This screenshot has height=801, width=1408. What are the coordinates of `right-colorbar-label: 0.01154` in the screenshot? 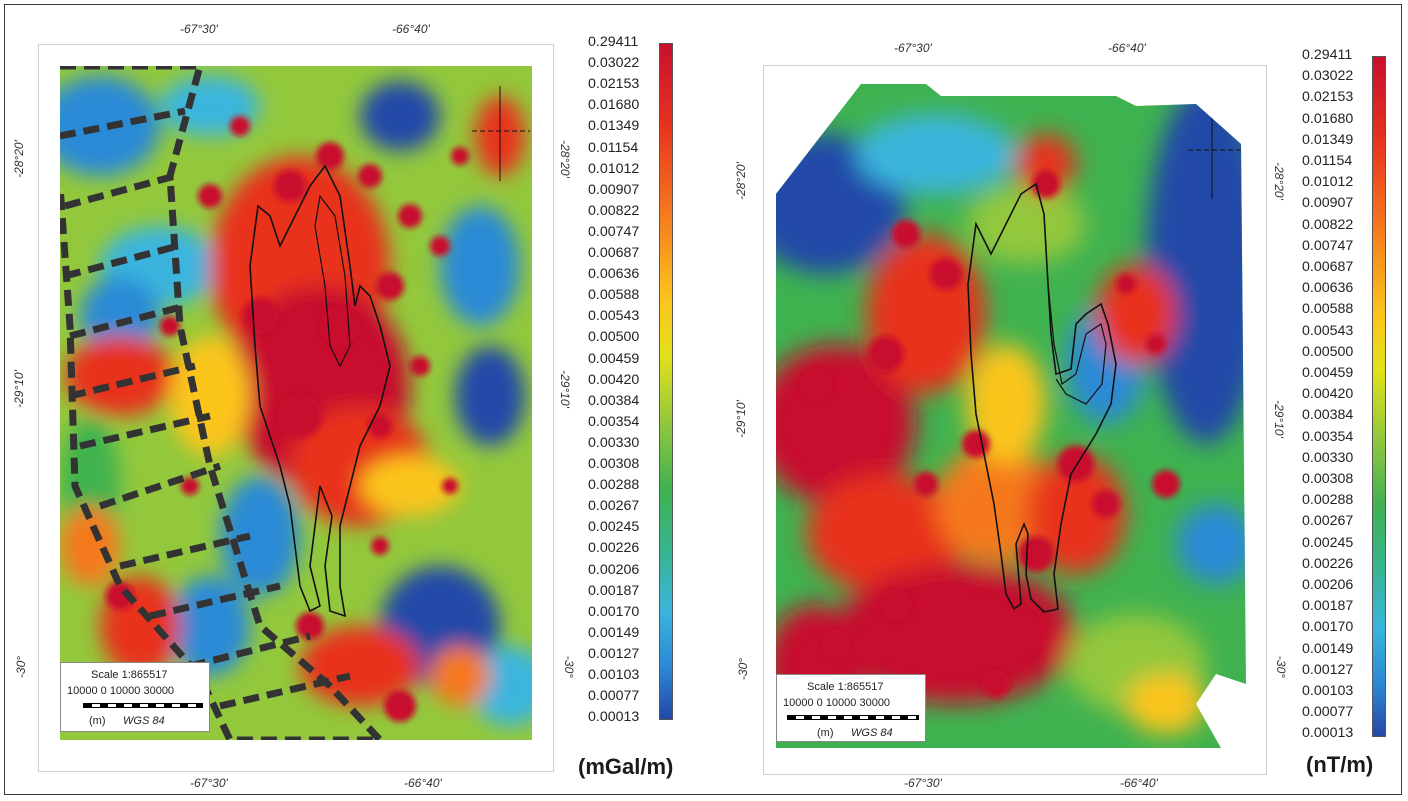 It's located at (1327, 161).